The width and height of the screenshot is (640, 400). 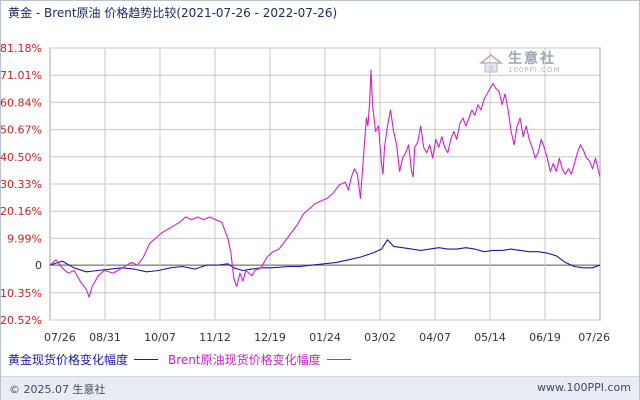 What do you see at coordinates (21, 293) in the screenshot?
I see `y-tick-label: -10.35%` at bounding box center [21, 293].